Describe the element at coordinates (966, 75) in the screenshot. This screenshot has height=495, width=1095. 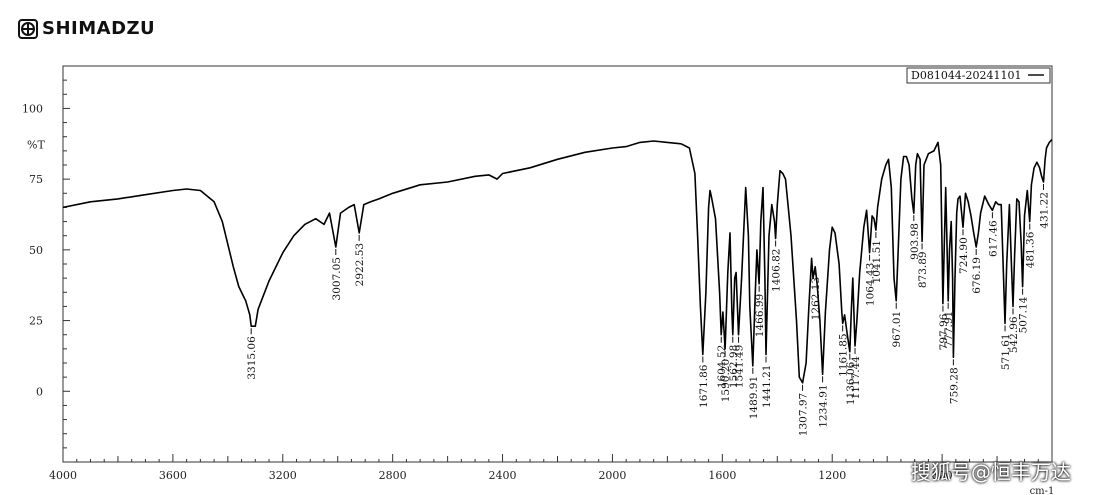
I see `legend-entry: D081044-20241101` at that location.